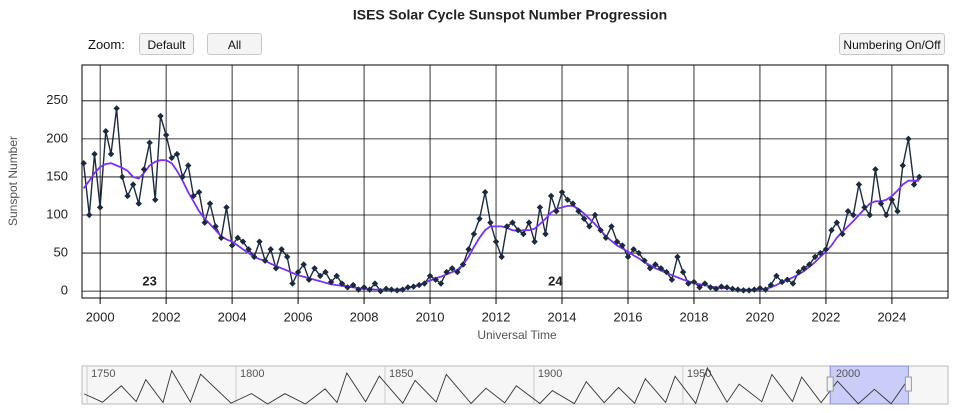 The height and width of the screenshot is (413, 960). What do you see at coordinates (830, 384) in the screenshot?
I see `navigator-handle` at bounding box center [830, 384].